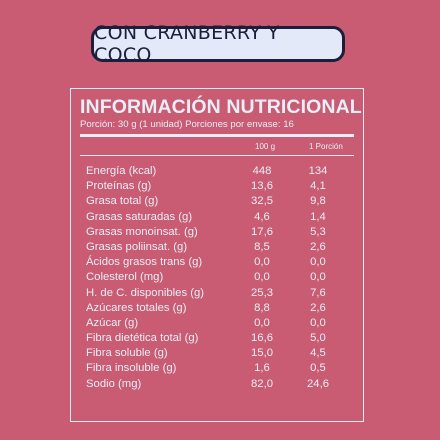 The height and width of the screenshot is (440, 440). I want to click on value-per-100g: 8,5, so click(262, 246).